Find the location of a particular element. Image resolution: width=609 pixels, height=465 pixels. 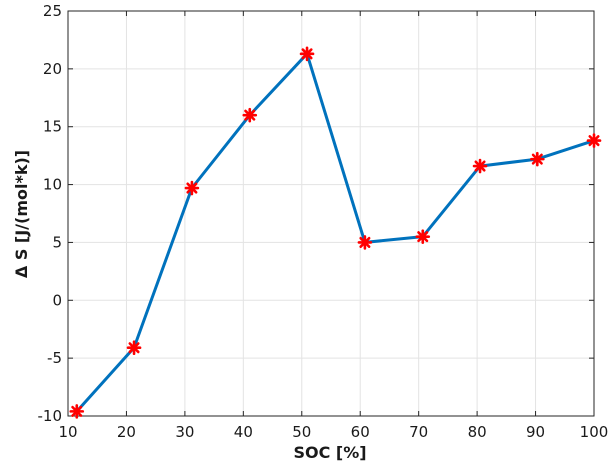

x-tick-label: 60 is located at coordinates (360, 432).